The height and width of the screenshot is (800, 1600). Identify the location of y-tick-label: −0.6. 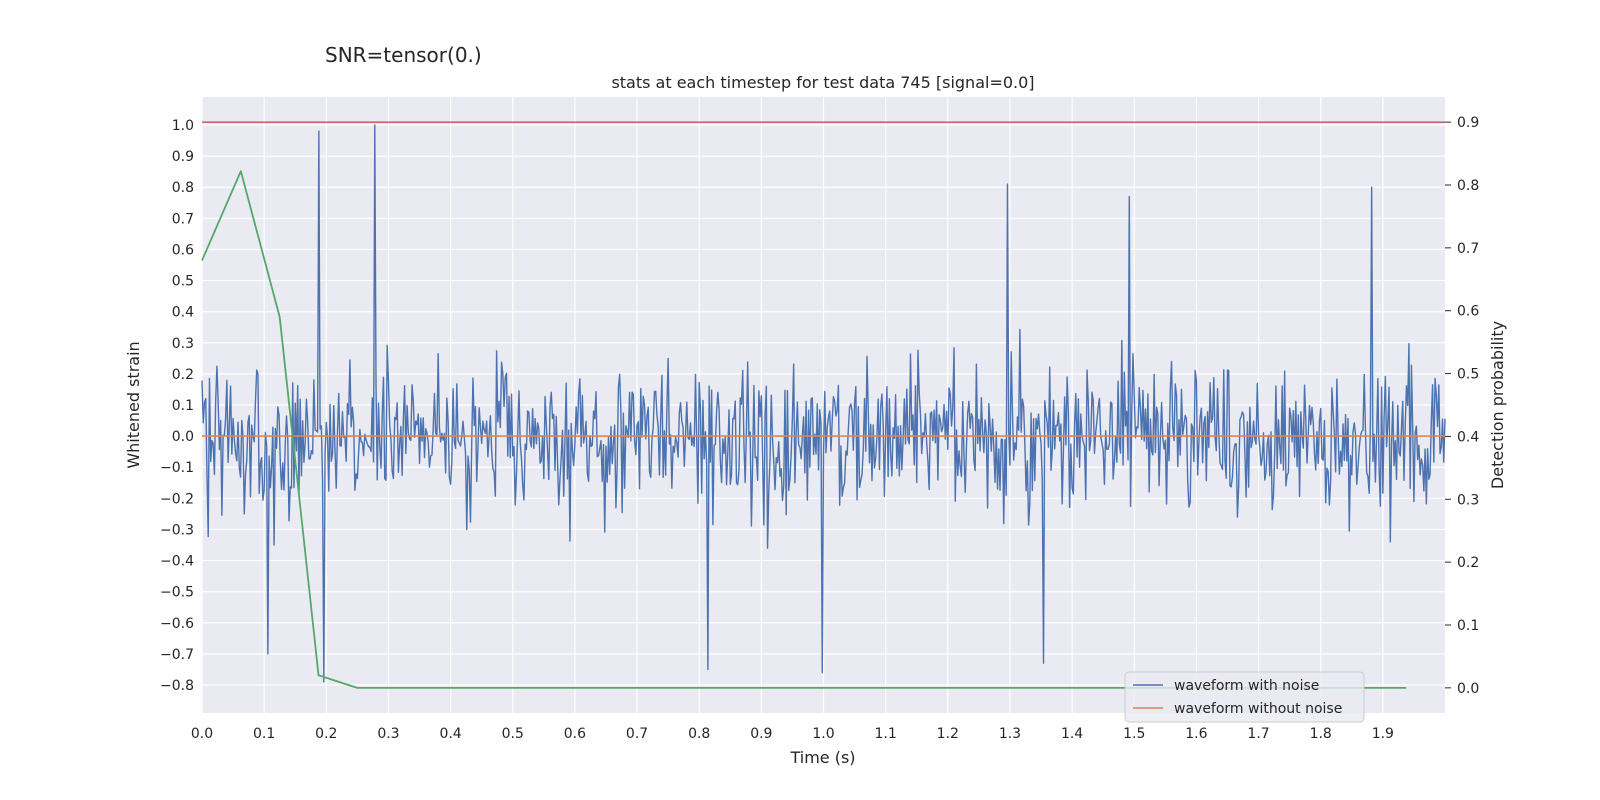
(177, 624).